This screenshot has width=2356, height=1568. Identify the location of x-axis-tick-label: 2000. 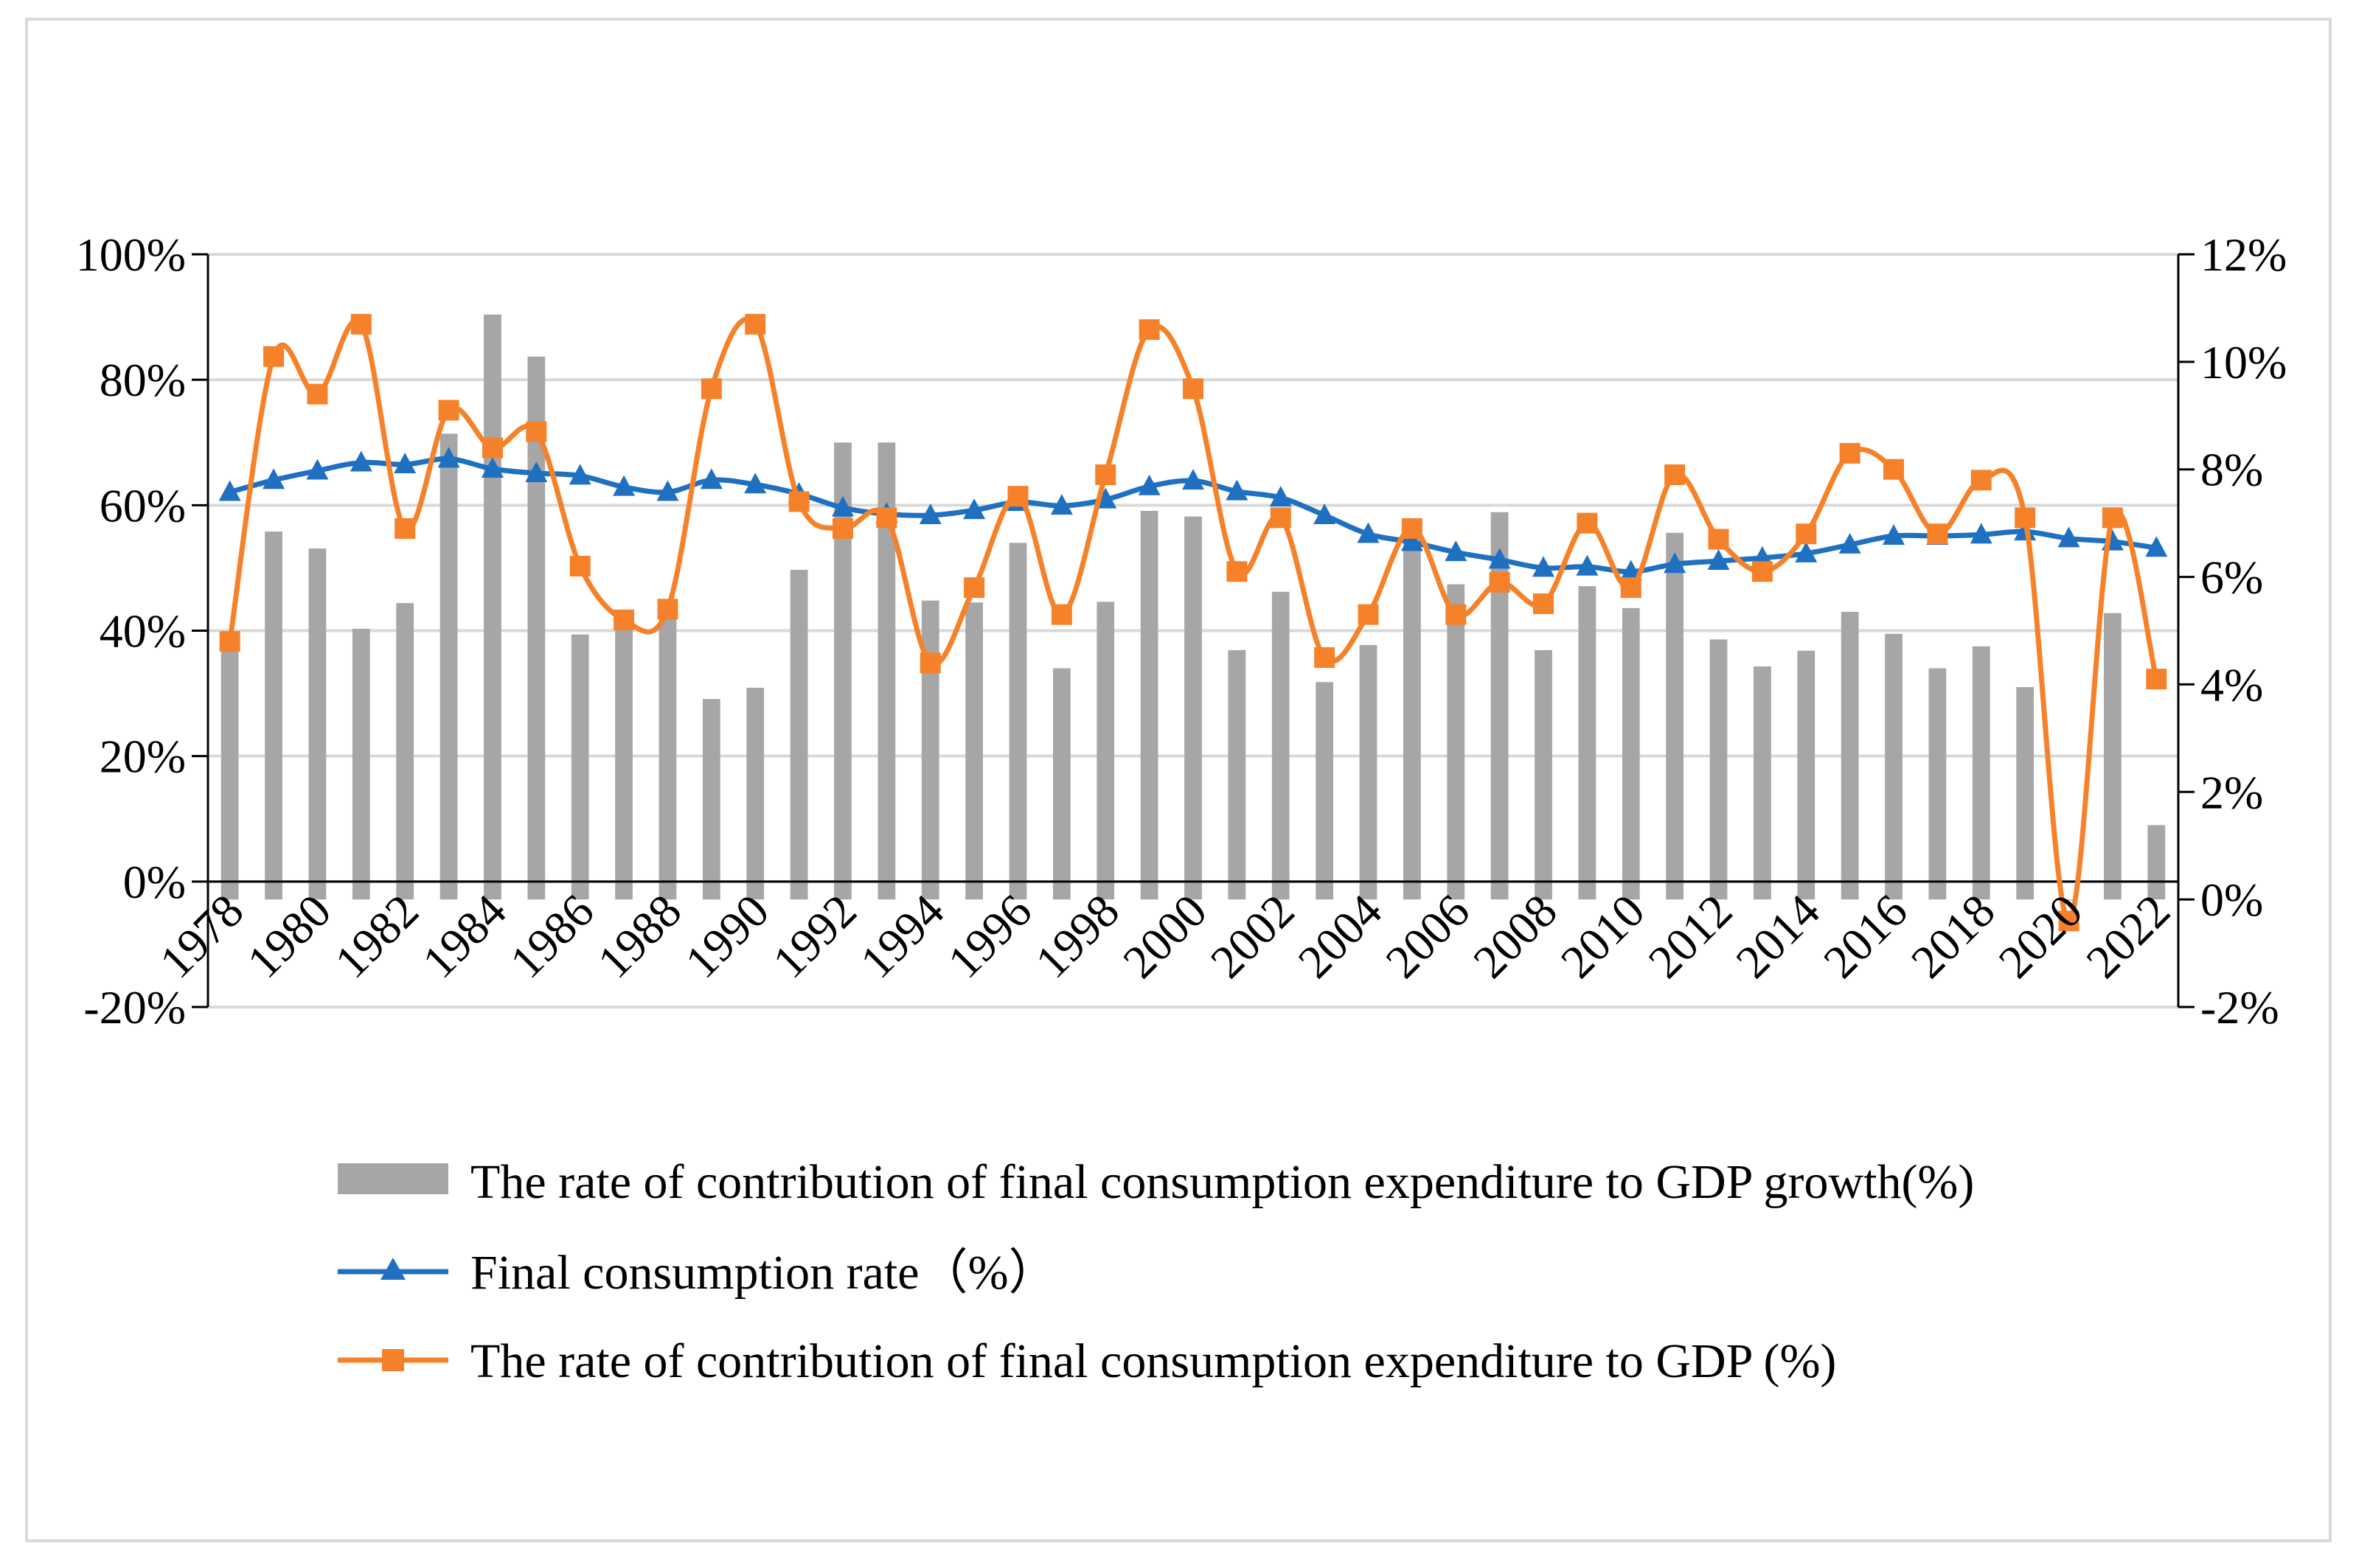
(1165, 937).